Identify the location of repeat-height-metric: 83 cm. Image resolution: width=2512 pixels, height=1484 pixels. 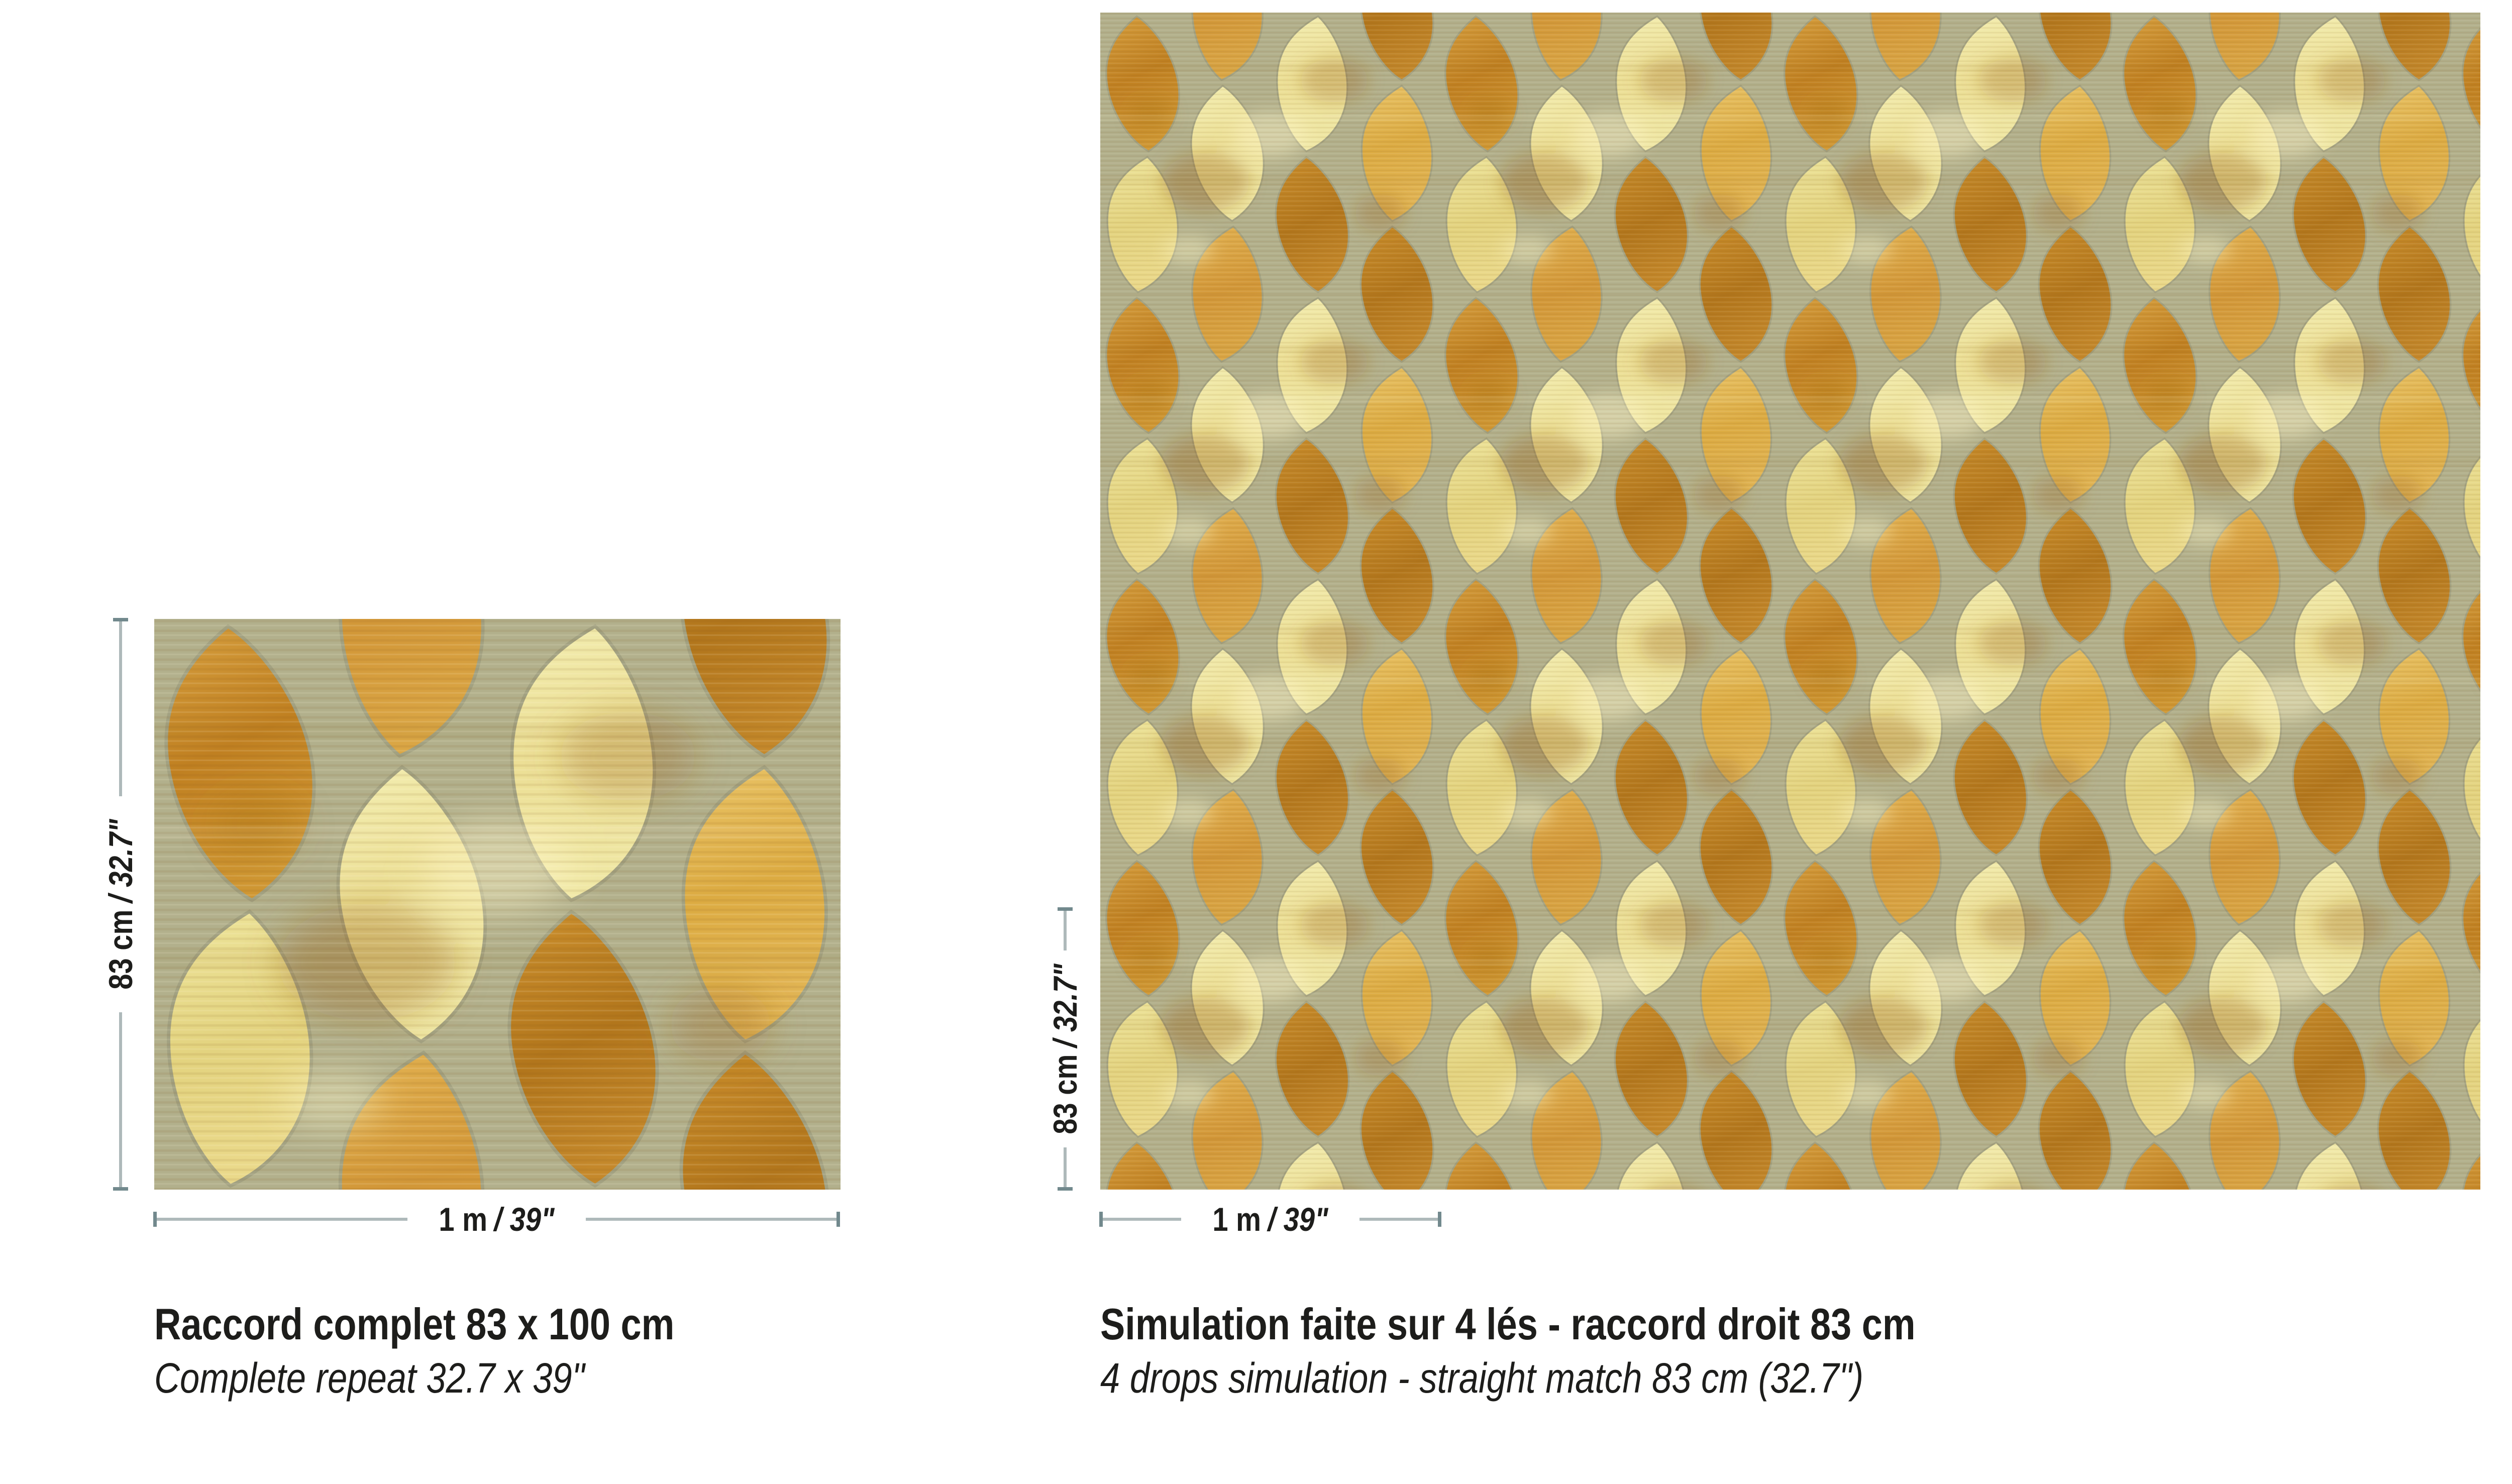
(120, 949).